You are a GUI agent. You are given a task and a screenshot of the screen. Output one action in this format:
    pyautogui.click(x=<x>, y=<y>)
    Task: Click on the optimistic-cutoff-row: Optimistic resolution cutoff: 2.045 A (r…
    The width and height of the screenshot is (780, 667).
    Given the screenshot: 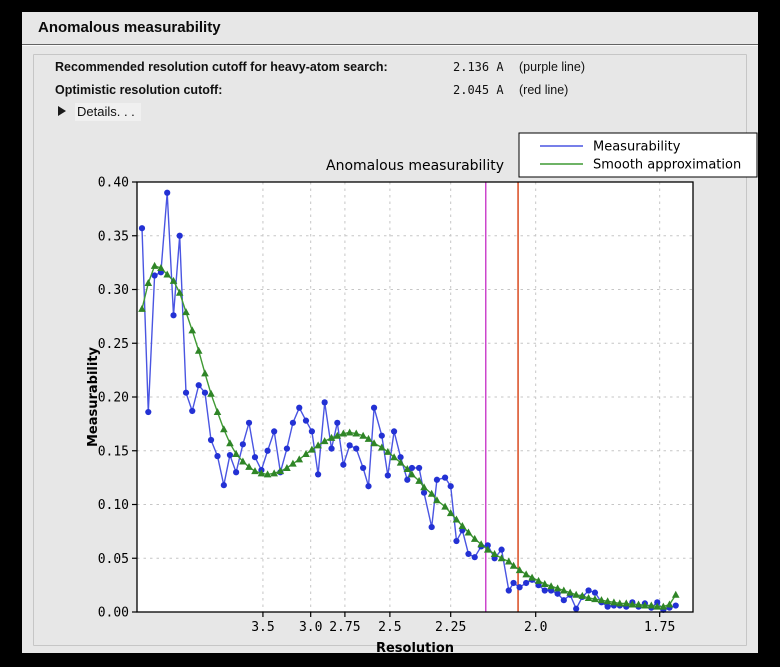 What is the action you would take?
    pyautogui.click(x=400, y=91)
    